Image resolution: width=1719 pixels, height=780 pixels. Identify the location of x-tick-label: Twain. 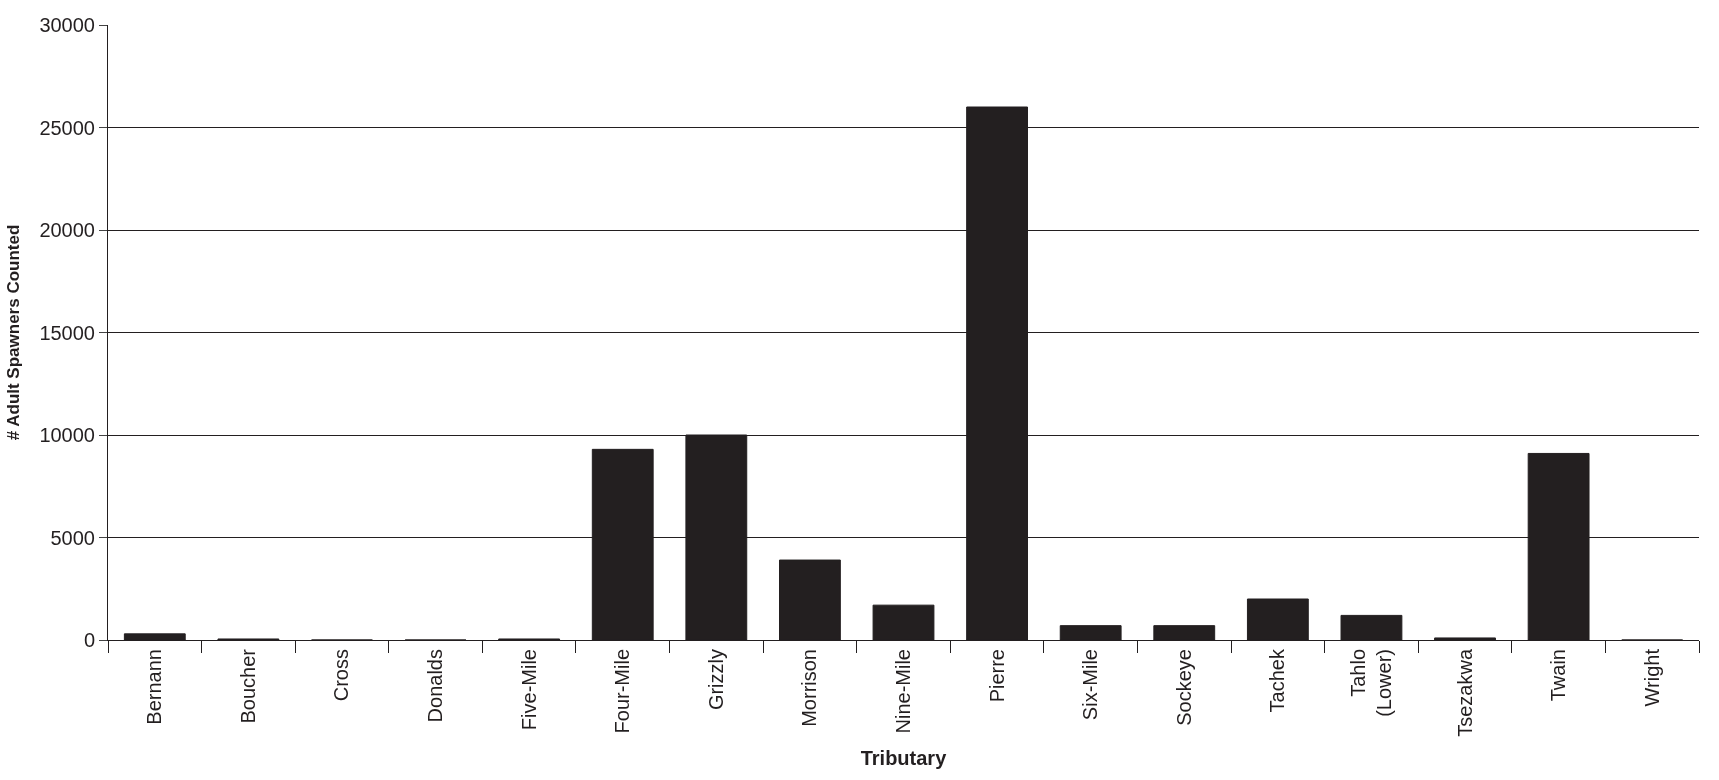
(1558, 675).